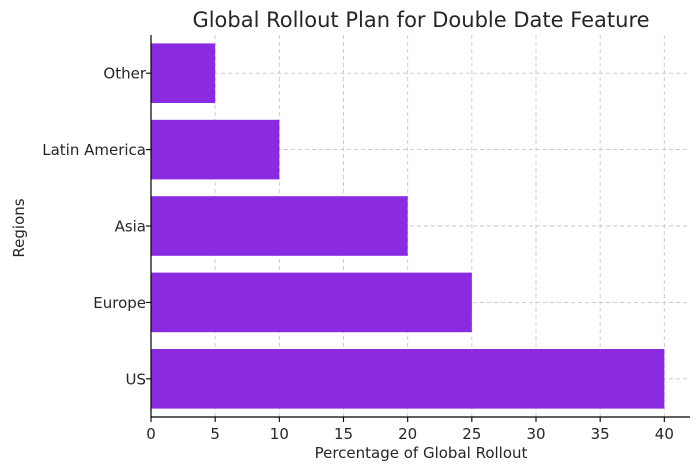 The height and width of the screenshot is (475, 700). Describe the element at coordinates (311, 302) in the screenshot. I see `bar-europe` at that location.